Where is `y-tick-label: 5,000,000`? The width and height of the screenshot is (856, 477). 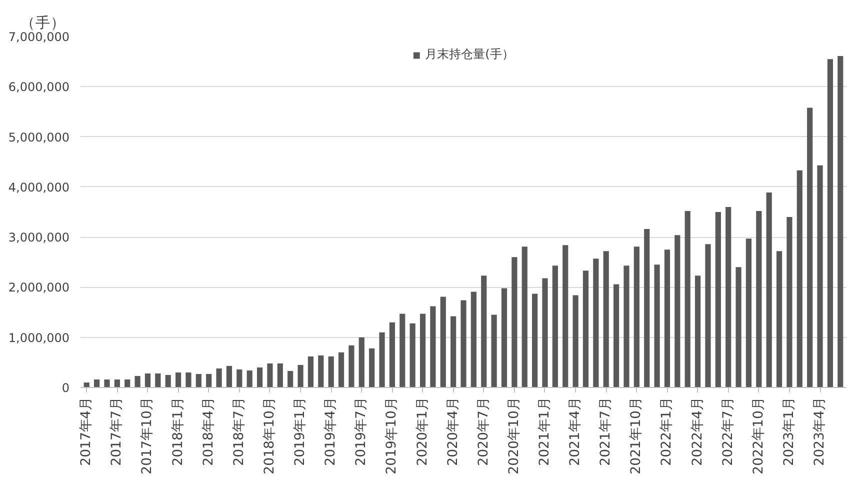 y-tick-label: 5,000,000 is located at coordinates (39, 137).